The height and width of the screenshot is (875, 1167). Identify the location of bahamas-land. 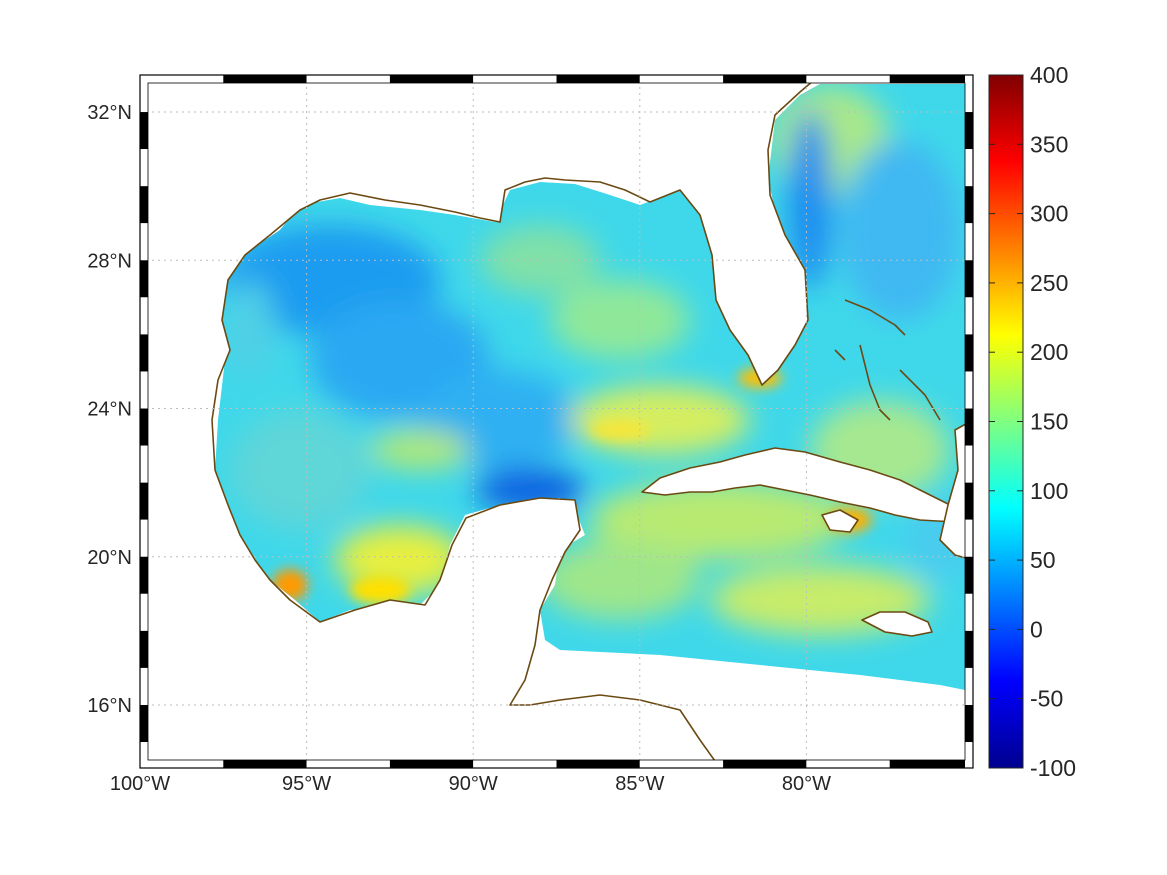
(887, 360).